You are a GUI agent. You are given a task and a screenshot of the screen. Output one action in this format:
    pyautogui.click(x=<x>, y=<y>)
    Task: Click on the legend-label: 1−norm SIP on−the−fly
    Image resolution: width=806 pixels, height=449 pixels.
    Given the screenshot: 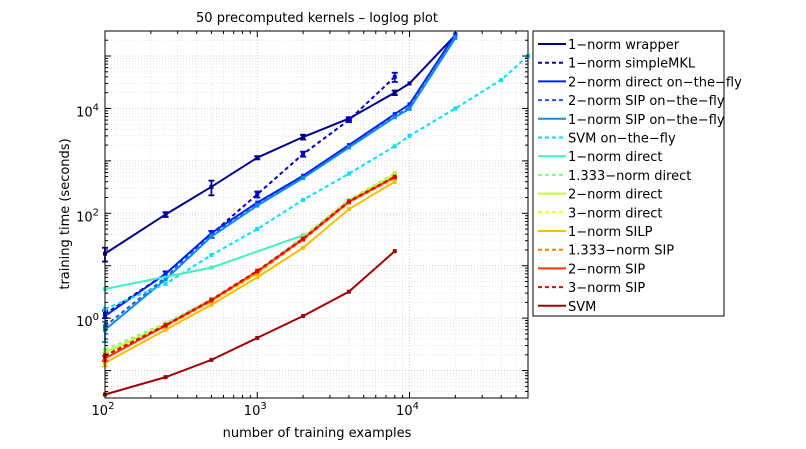 What is the action you would take?
    pyautogui.click(x=646, y=120)
    